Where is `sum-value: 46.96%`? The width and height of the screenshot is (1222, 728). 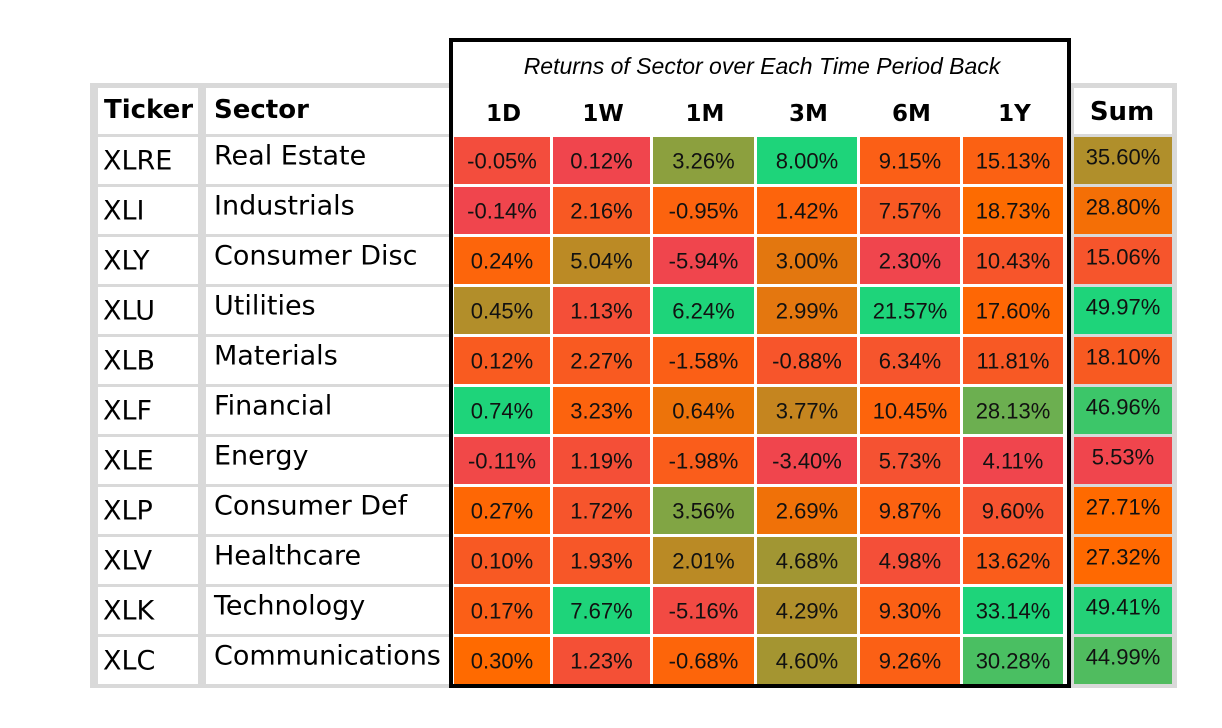
sum-value: 46.96% is located at coordinates (1123, 407).